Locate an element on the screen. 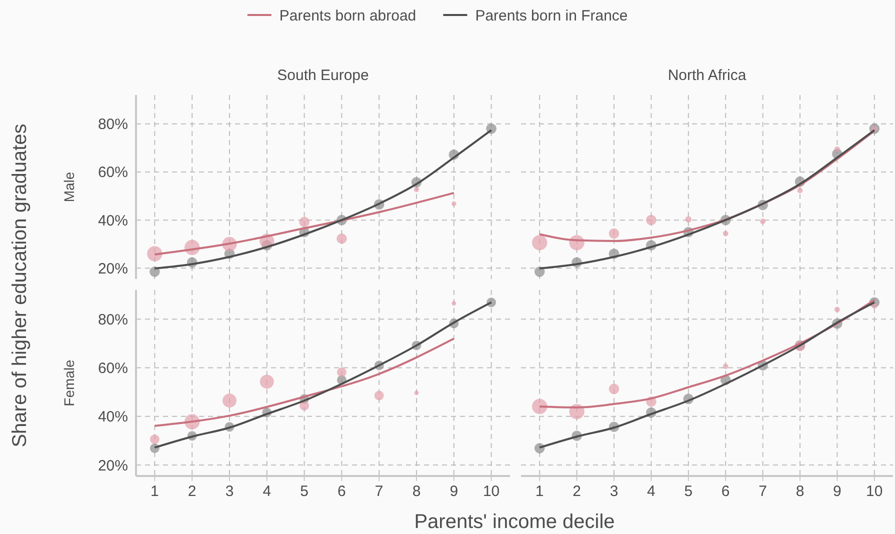 This screenshot has width=895, height=534. text: Share of higher education graduates is located at coordinates (20, 286).